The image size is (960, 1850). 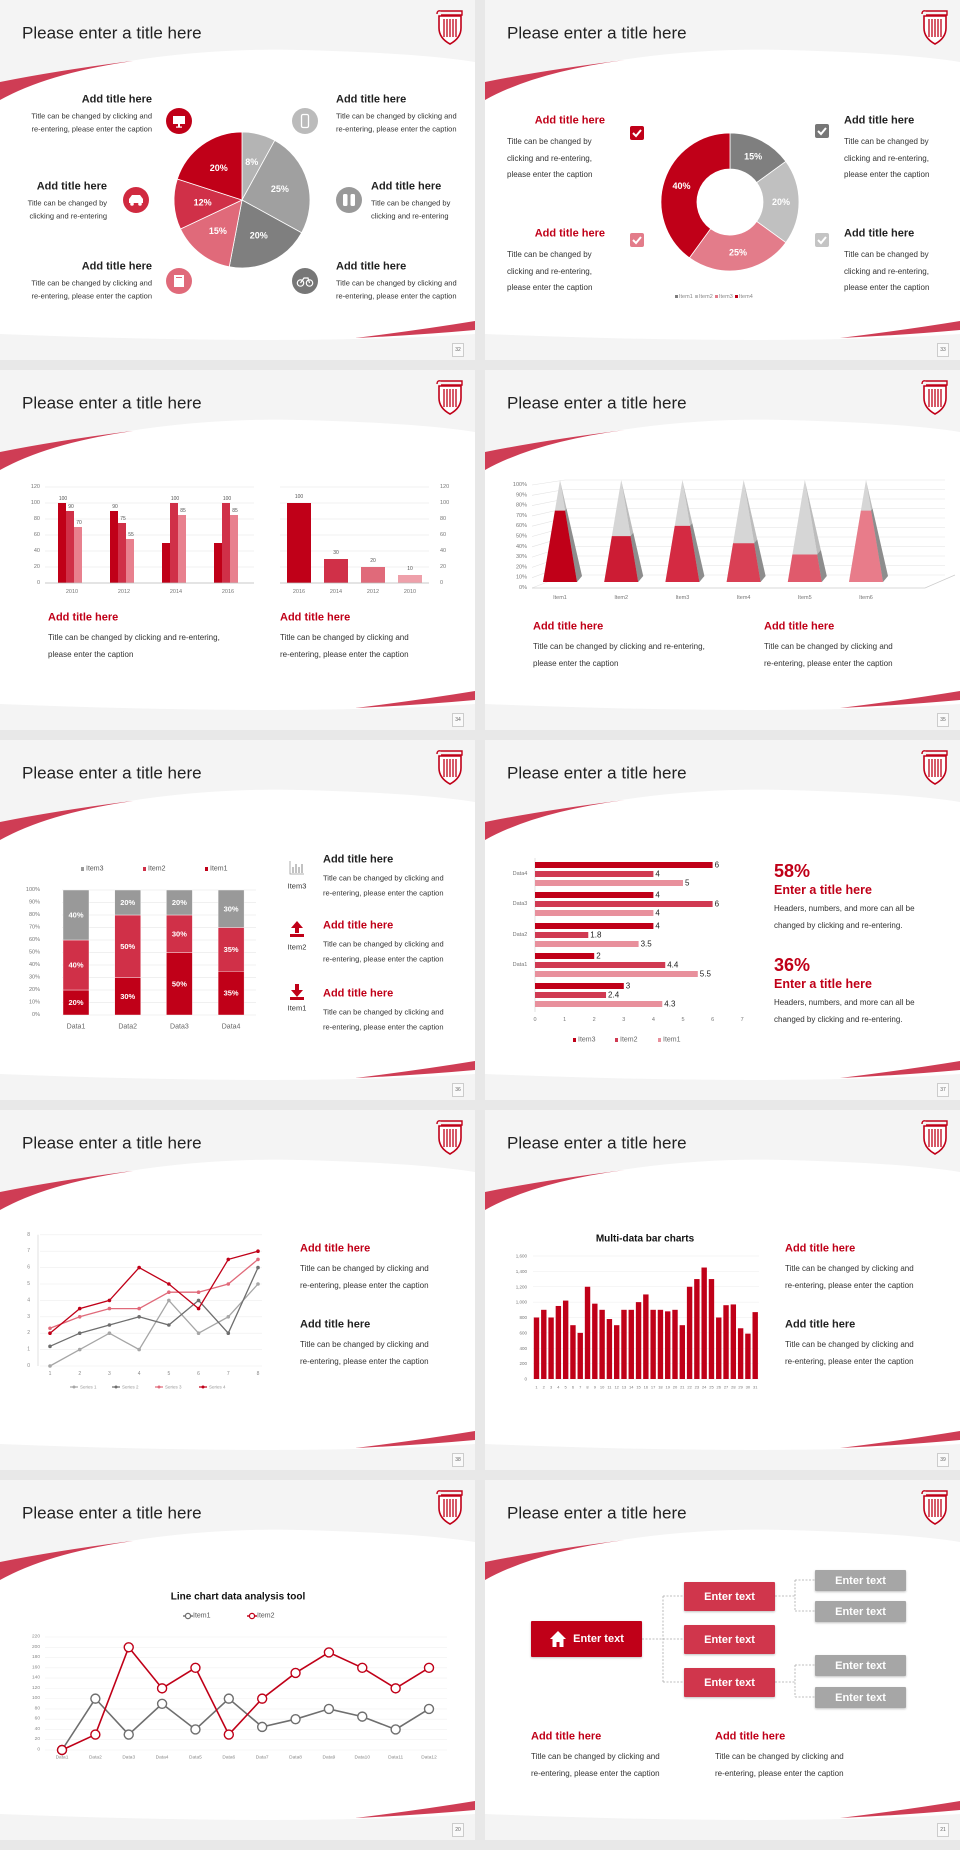 What do you see at coordinates (34, 903) in the screenshot?
I see `y-tick: 90%` at bounding box center [34, 903].